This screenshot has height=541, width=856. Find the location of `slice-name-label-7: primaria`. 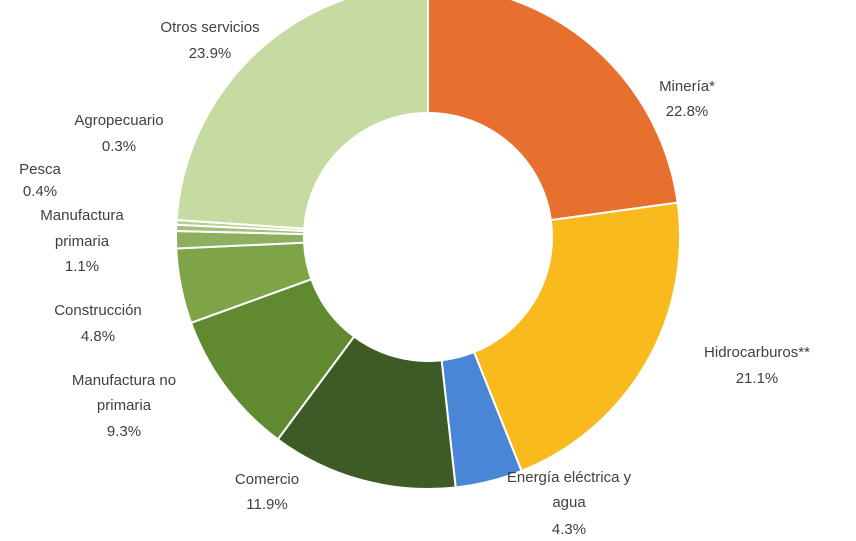

slice-name-label-7: primaria is located at coordinates (82, 241).